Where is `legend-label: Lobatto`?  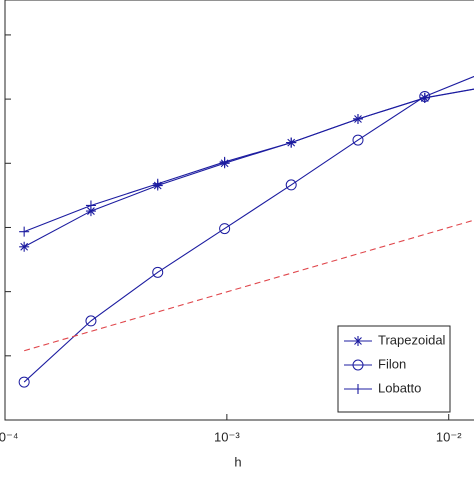 legend-label: Lobatto is located at coordinates (399, 387).